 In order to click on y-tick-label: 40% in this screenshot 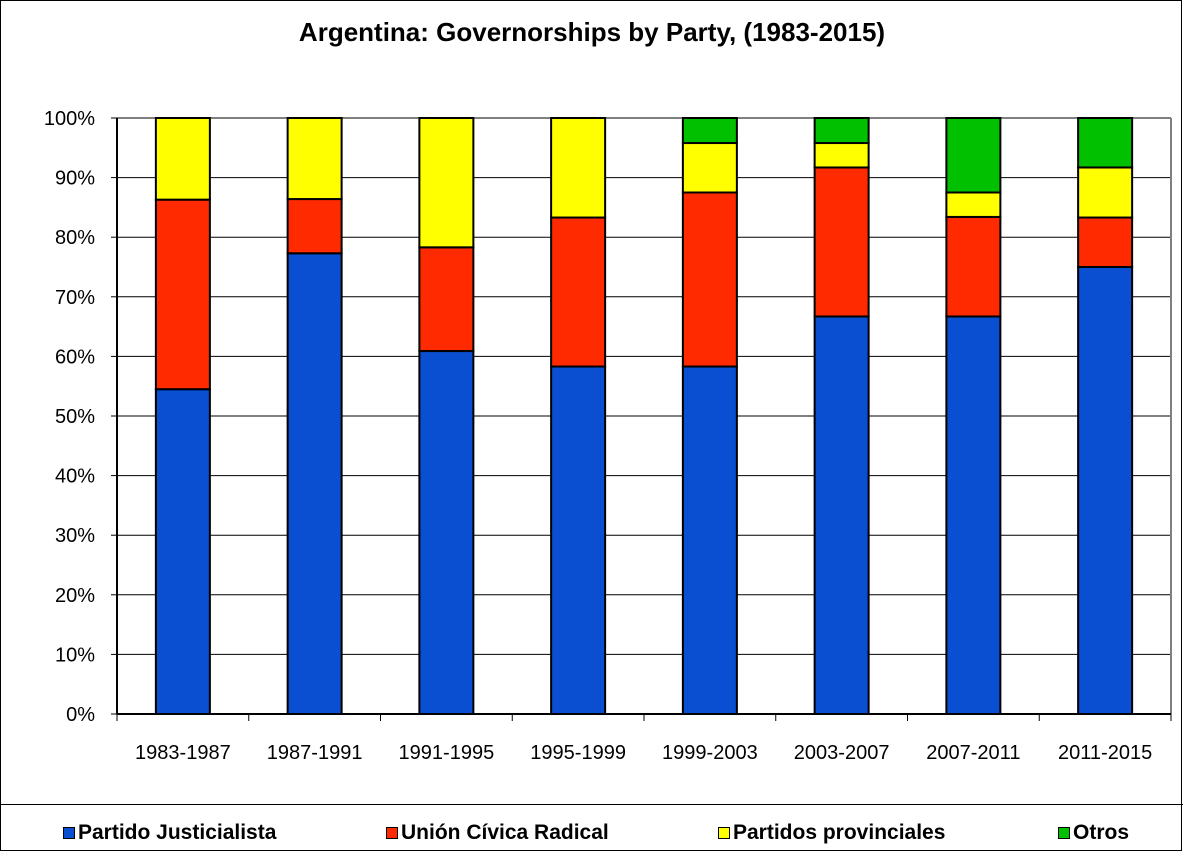, I will do `click(75, 477)`.